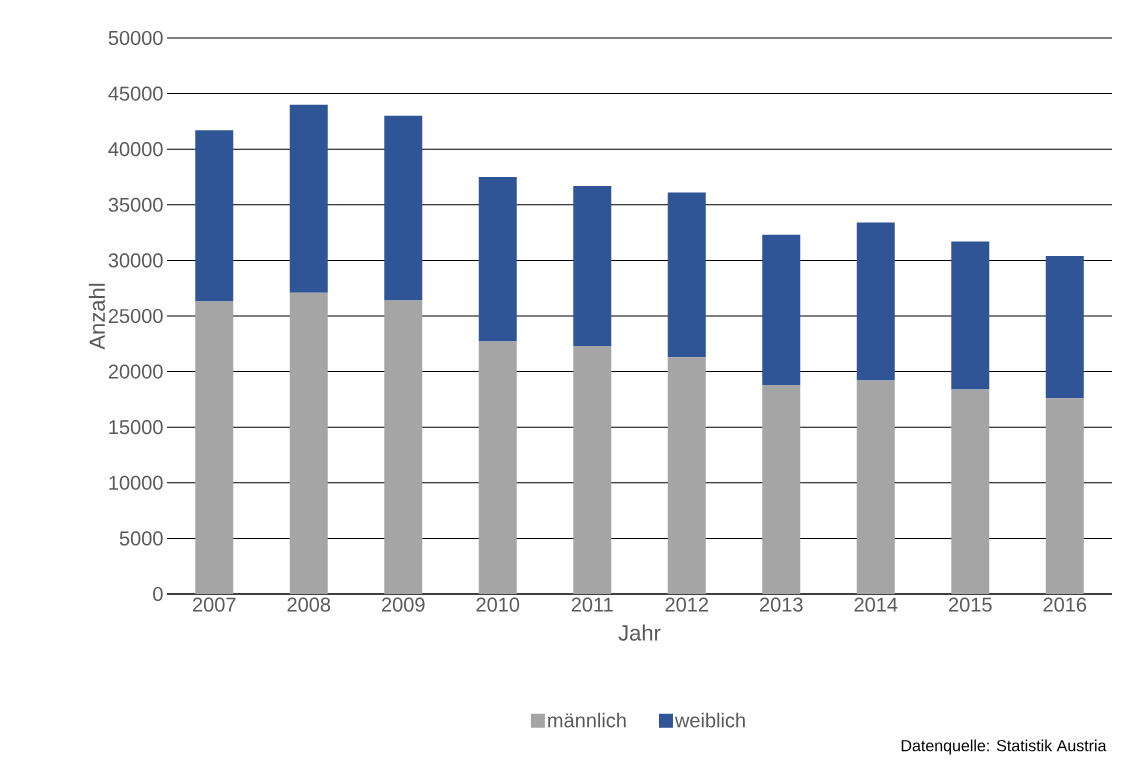 The width and height of the screenshot is (1134, 760). What do you see at coordinates (135, 260) in the screenshot?
I see `y-tick-label: 30000` at bounding box center [135, 260].